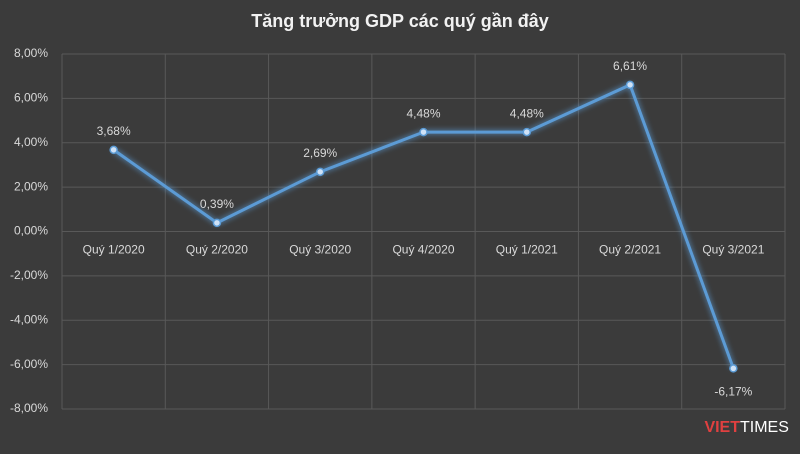 The image size is (800, 454). I want to click on x-tick-label: Quý 1/2020, so click(114, 250).